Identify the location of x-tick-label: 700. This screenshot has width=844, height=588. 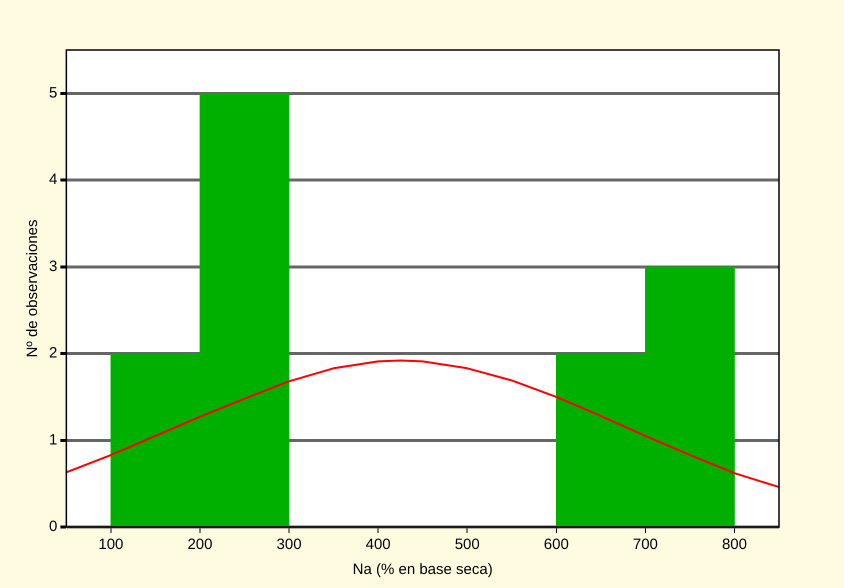
(645, 545).